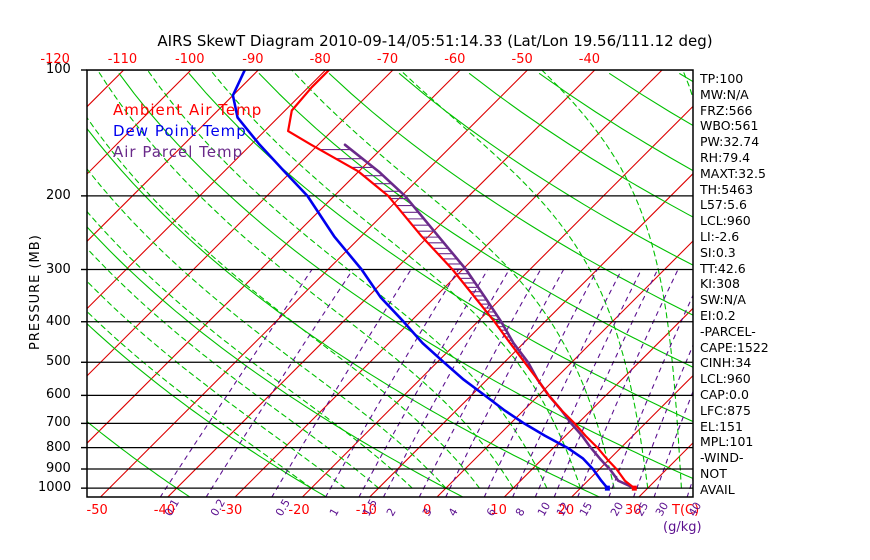 This screenshot has width=870, height=560. Describe the element at coordinates (190, 59) in the screenshot. I see `temp-top-tick--100: -100` at that location.